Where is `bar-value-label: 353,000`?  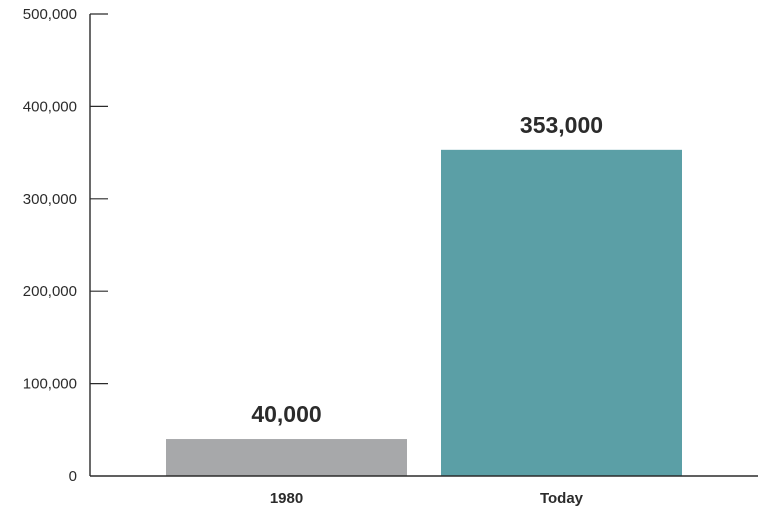 bar-value-label: 353,000 is located at coordinates (561, 125).